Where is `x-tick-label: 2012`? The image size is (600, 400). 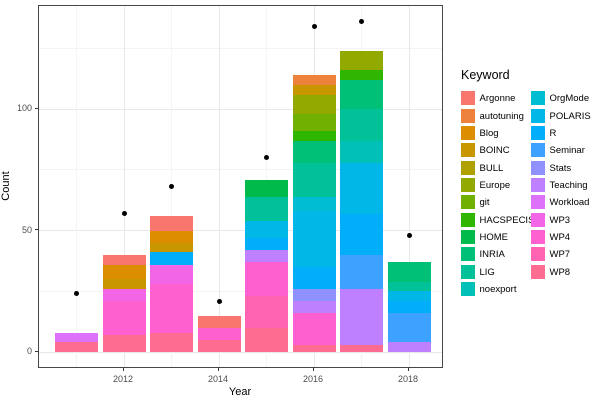
x-tick-label: 2012 is located at coordinates (123, 379).